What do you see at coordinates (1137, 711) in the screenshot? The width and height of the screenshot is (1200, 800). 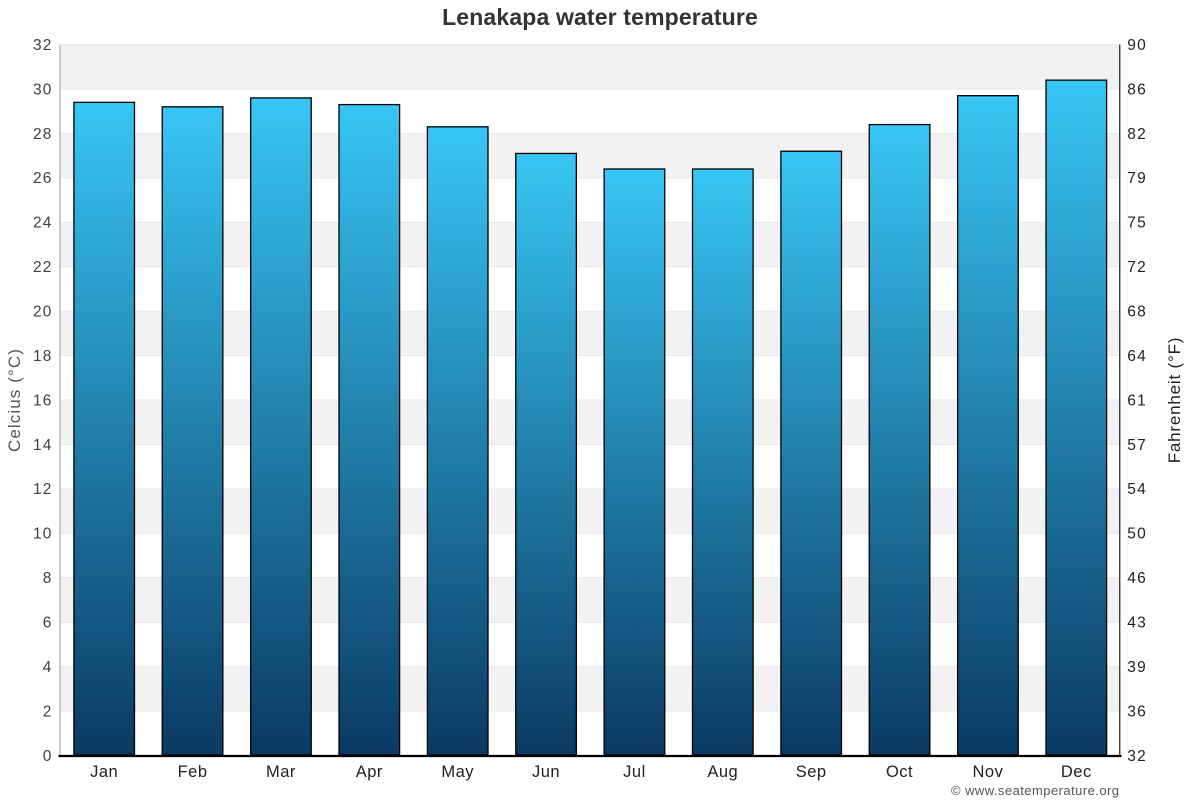 I see `svg-text: 36` at bounding box center [1137, 711].